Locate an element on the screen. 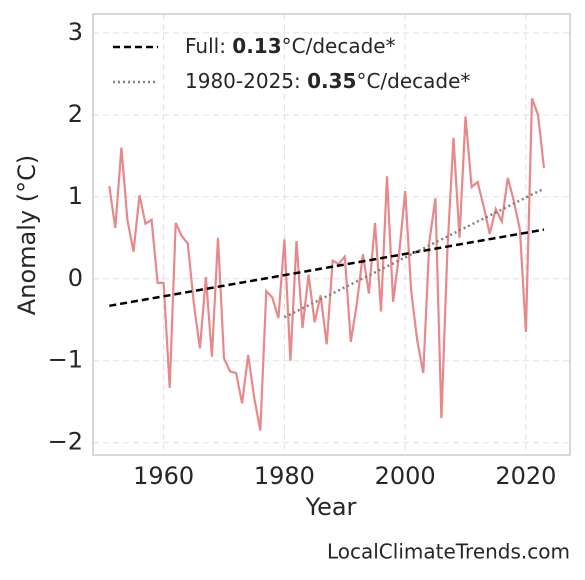 The height and width of the screenshot is (580, 585). legend-text: 0.13 is located at coordinates (256, 46).